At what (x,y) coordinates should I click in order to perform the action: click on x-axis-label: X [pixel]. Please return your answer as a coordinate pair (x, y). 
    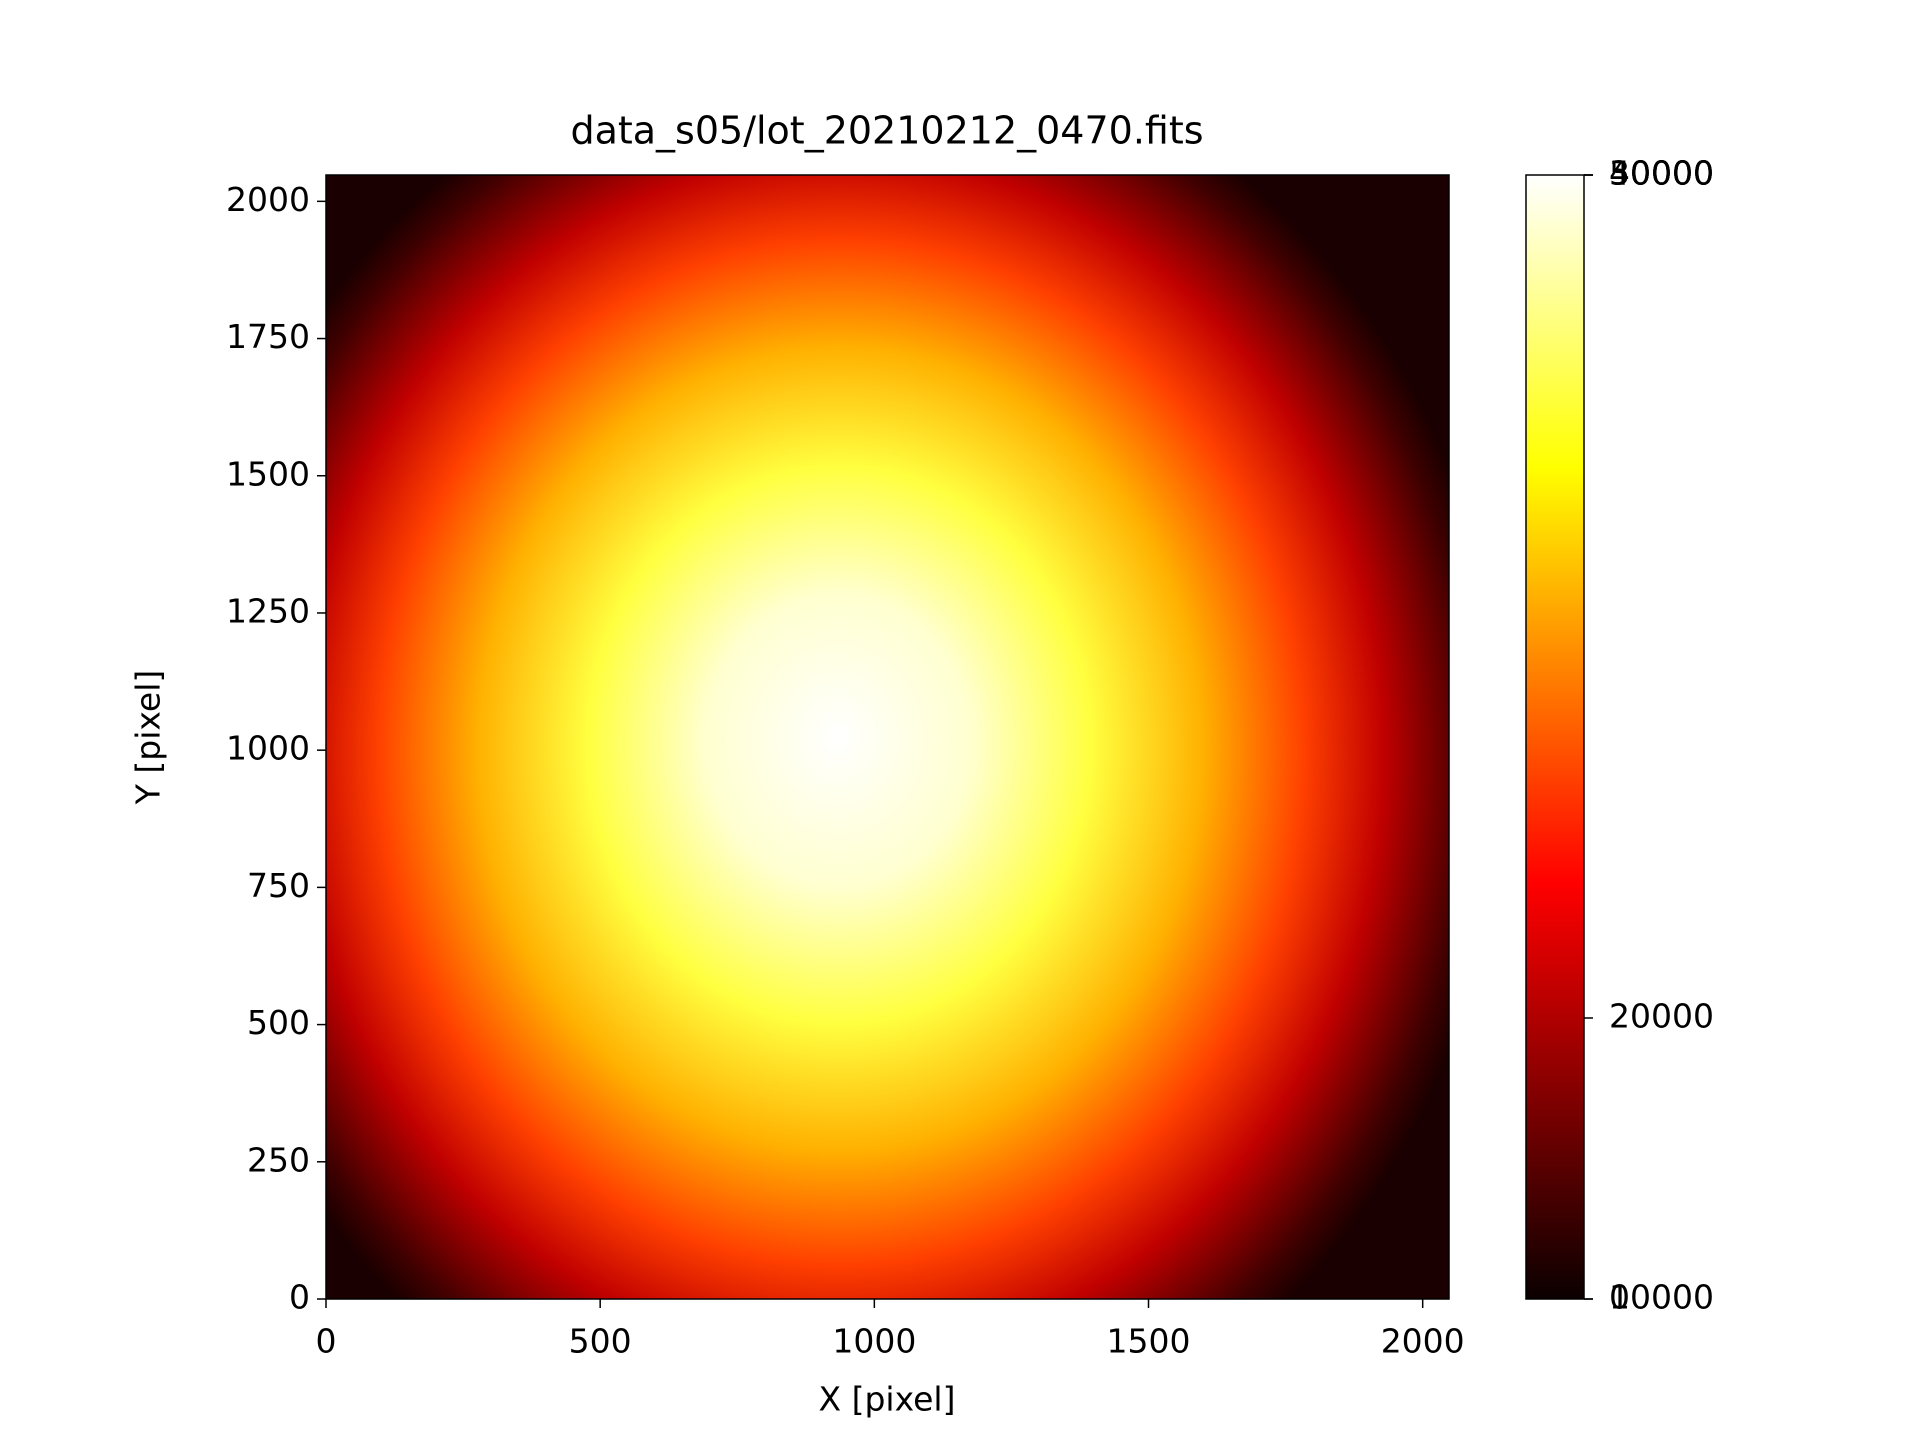
    Looking at the image, I should click on (887, 1399).